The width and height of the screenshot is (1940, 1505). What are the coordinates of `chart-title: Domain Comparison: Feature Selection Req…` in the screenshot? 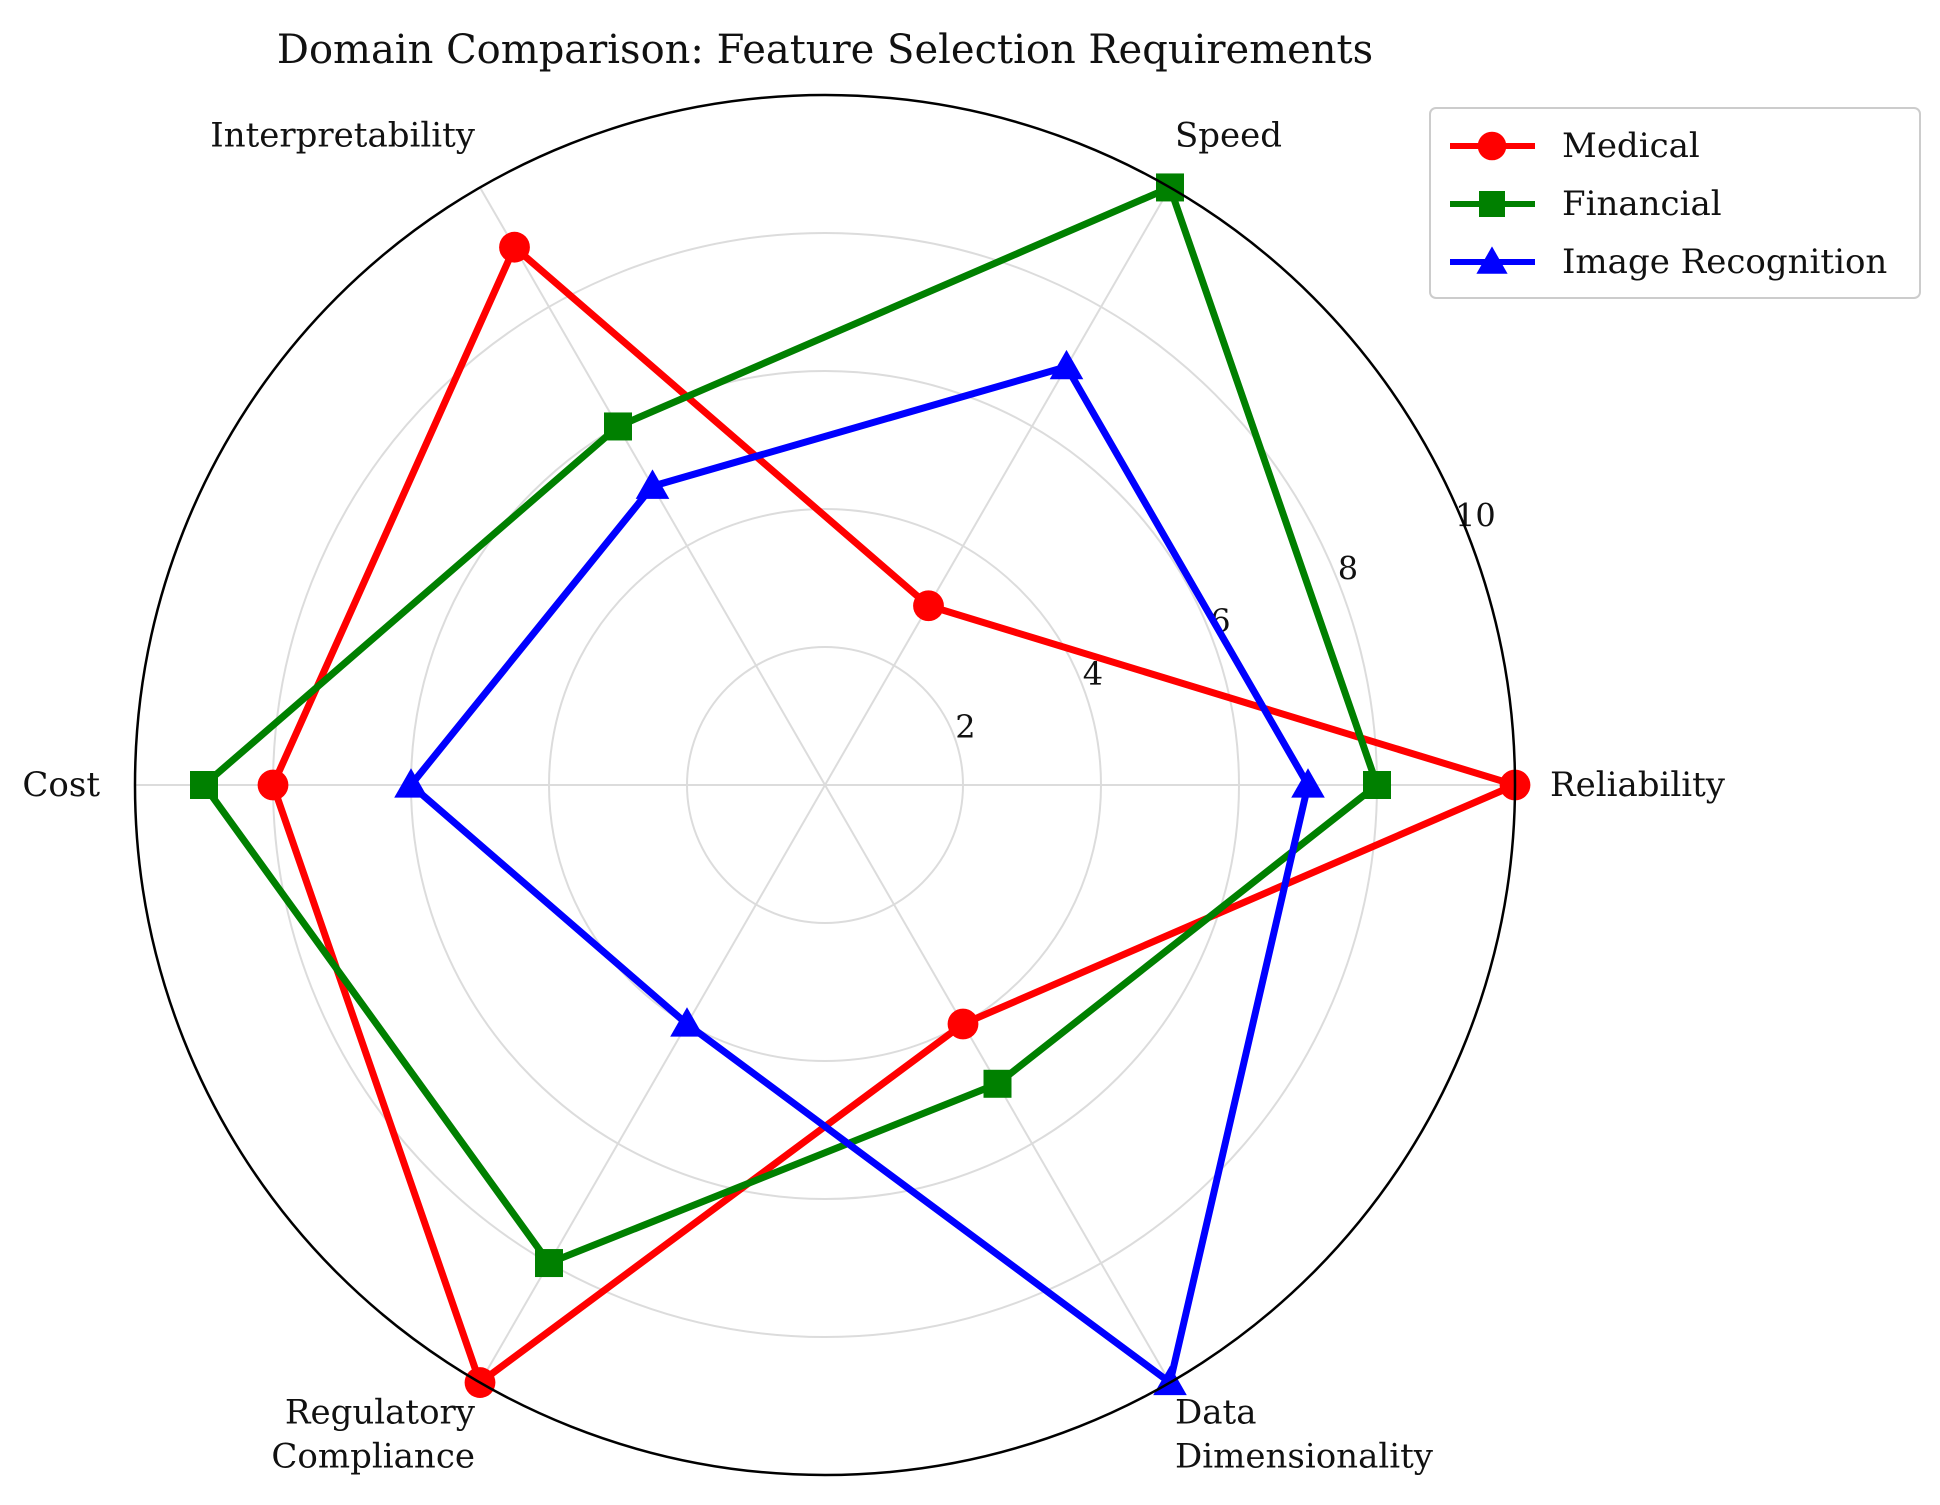 It's located at (825, 50).